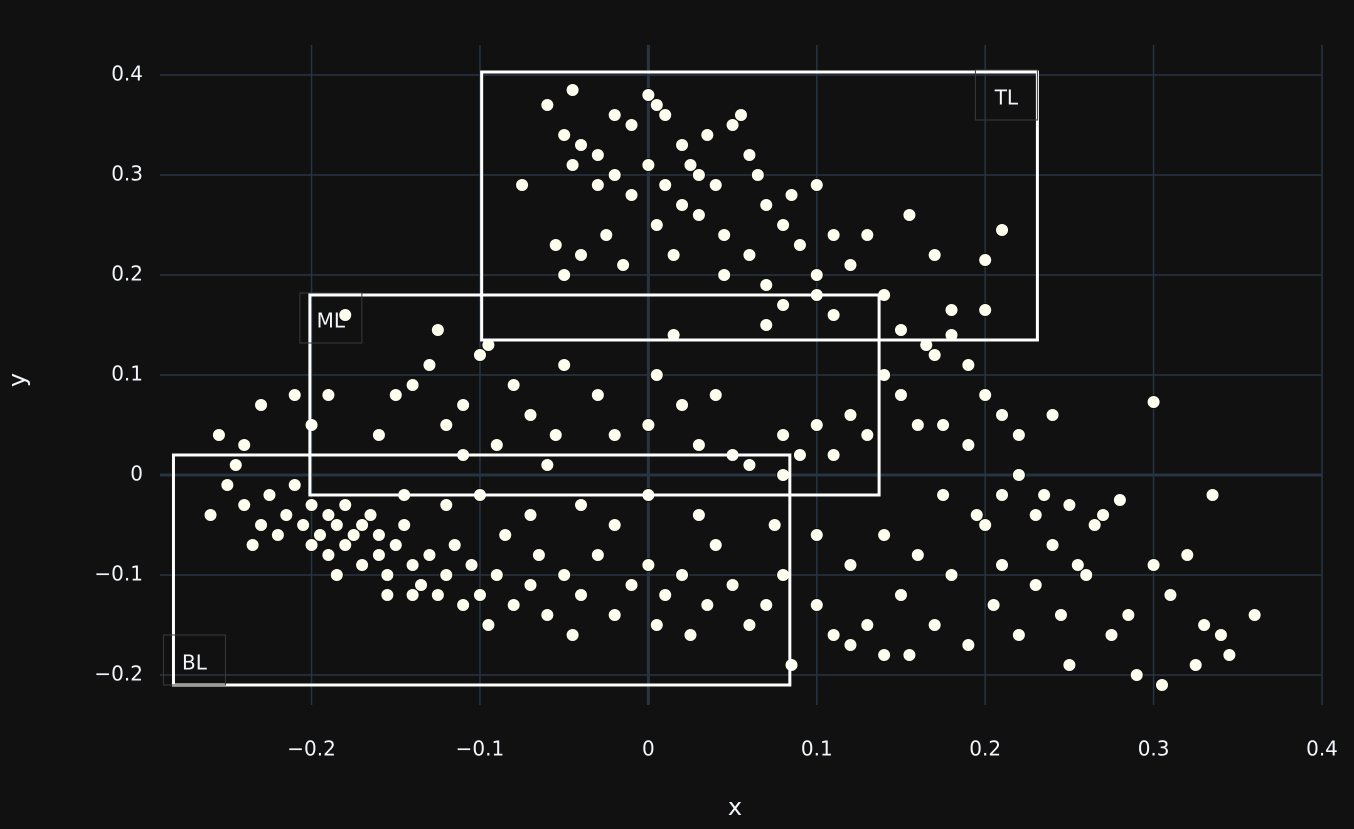 This screenshot has height=829, width=1354. Describe the element at coordinates (331, 321) in the screenshot. I see `annotation-label: ML` at that location.